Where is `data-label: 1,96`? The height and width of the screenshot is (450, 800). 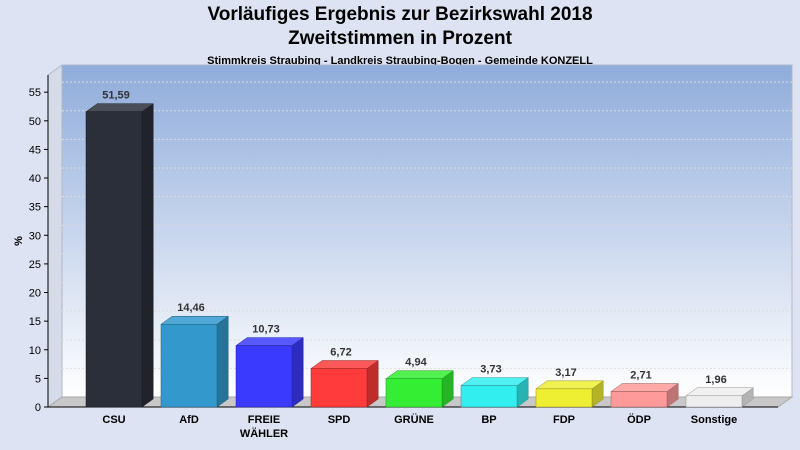 data-label: 1,96 is located at coordinates (715, 380).